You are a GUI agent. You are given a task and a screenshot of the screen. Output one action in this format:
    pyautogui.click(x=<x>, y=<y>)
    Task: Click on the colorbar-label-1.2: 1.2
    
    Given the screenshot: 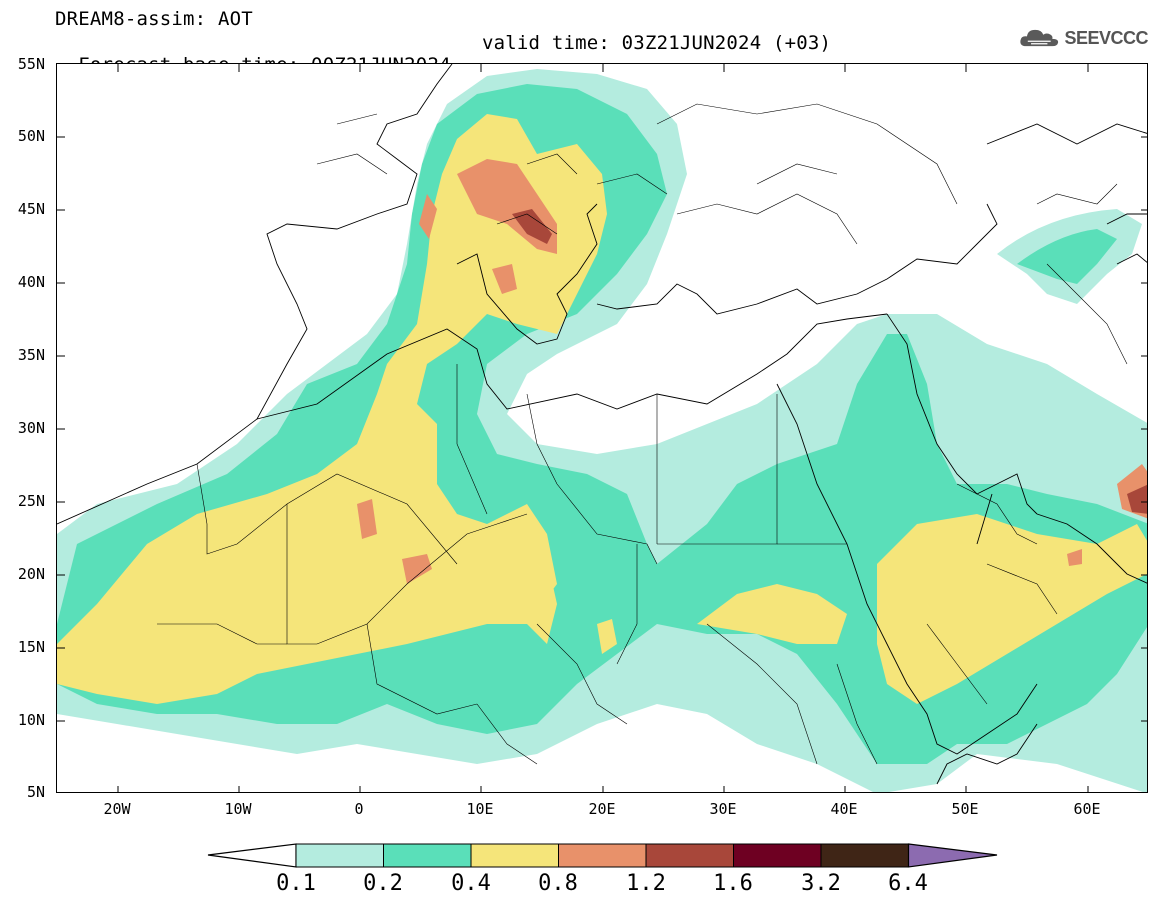 What is the action you would take?
    pyautogui.click(x=646, y=883)
    